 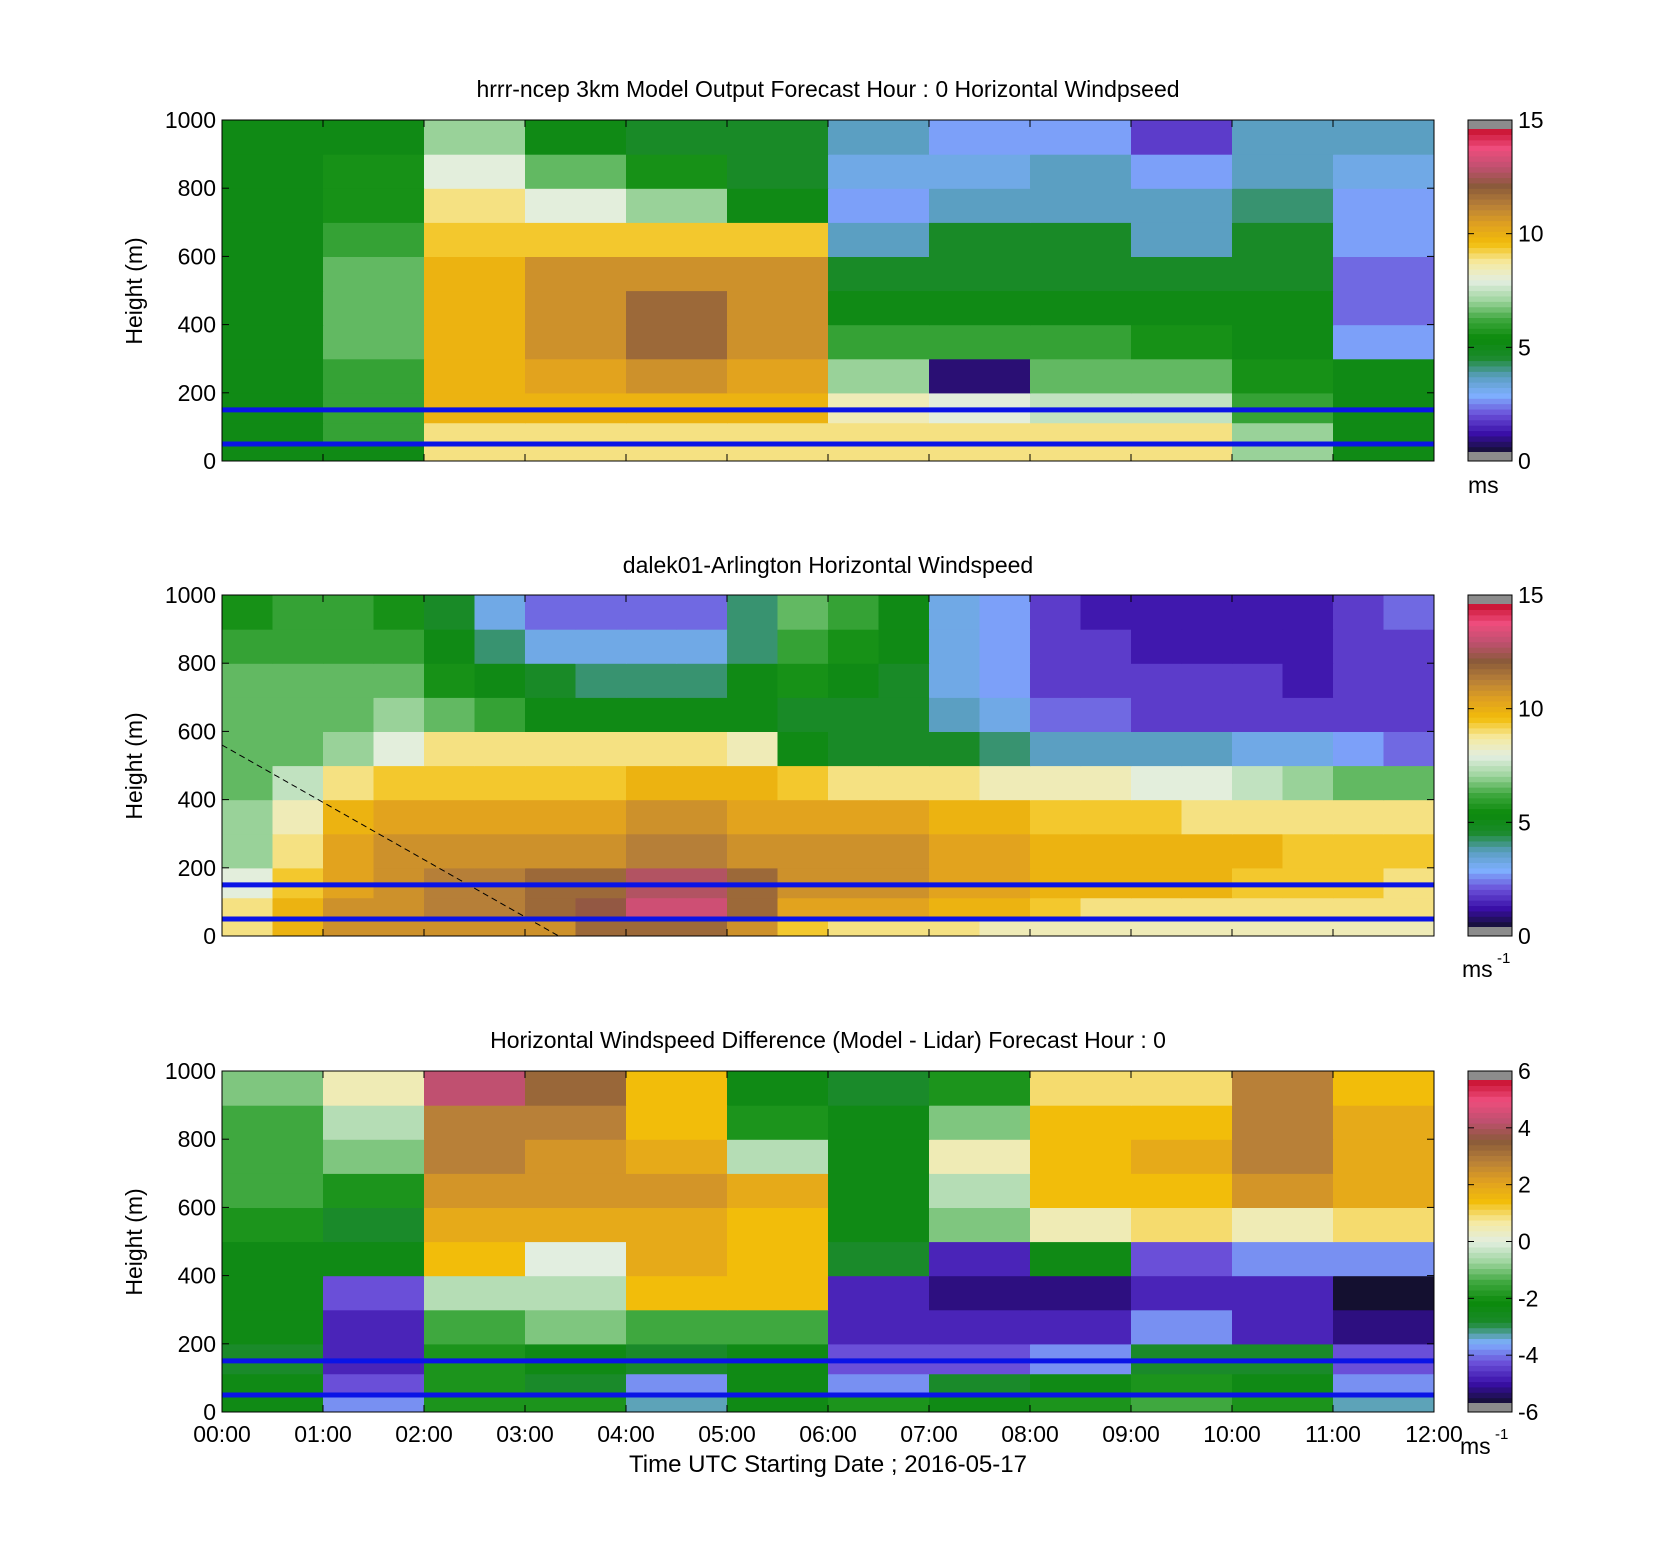 What do you see at coordinates (1501, 1434) in the screenshot?
I see `colorbar-unit-exponent: -1` at bounding box center [1501, 1434].